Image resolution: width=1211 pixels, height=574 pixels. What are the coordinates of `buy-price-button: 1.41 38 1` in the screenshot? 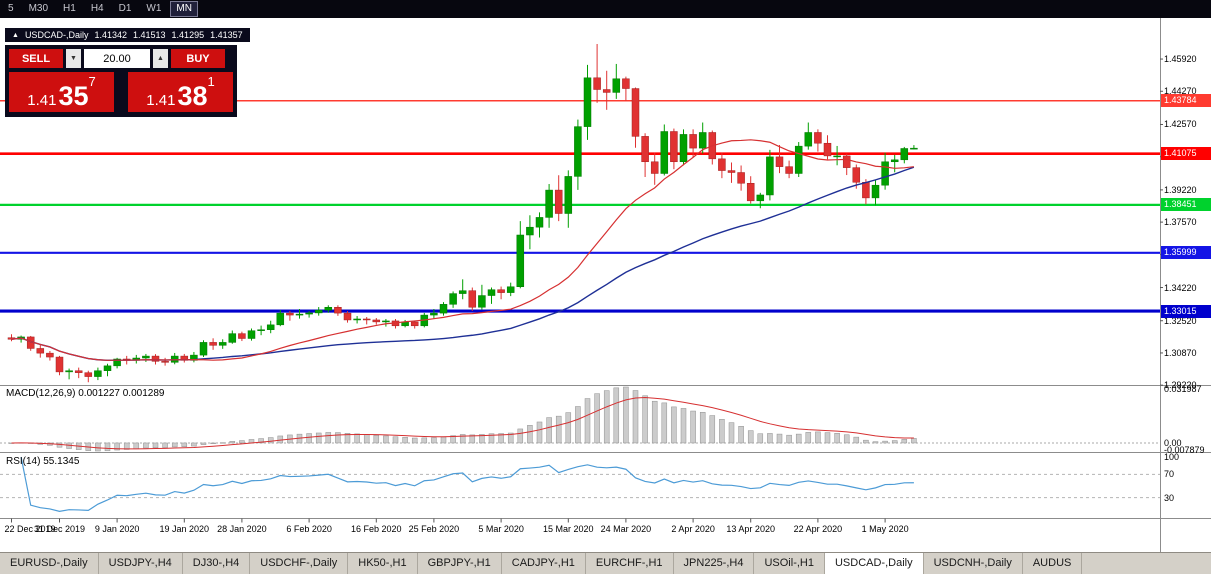 It's located at (180, 92).